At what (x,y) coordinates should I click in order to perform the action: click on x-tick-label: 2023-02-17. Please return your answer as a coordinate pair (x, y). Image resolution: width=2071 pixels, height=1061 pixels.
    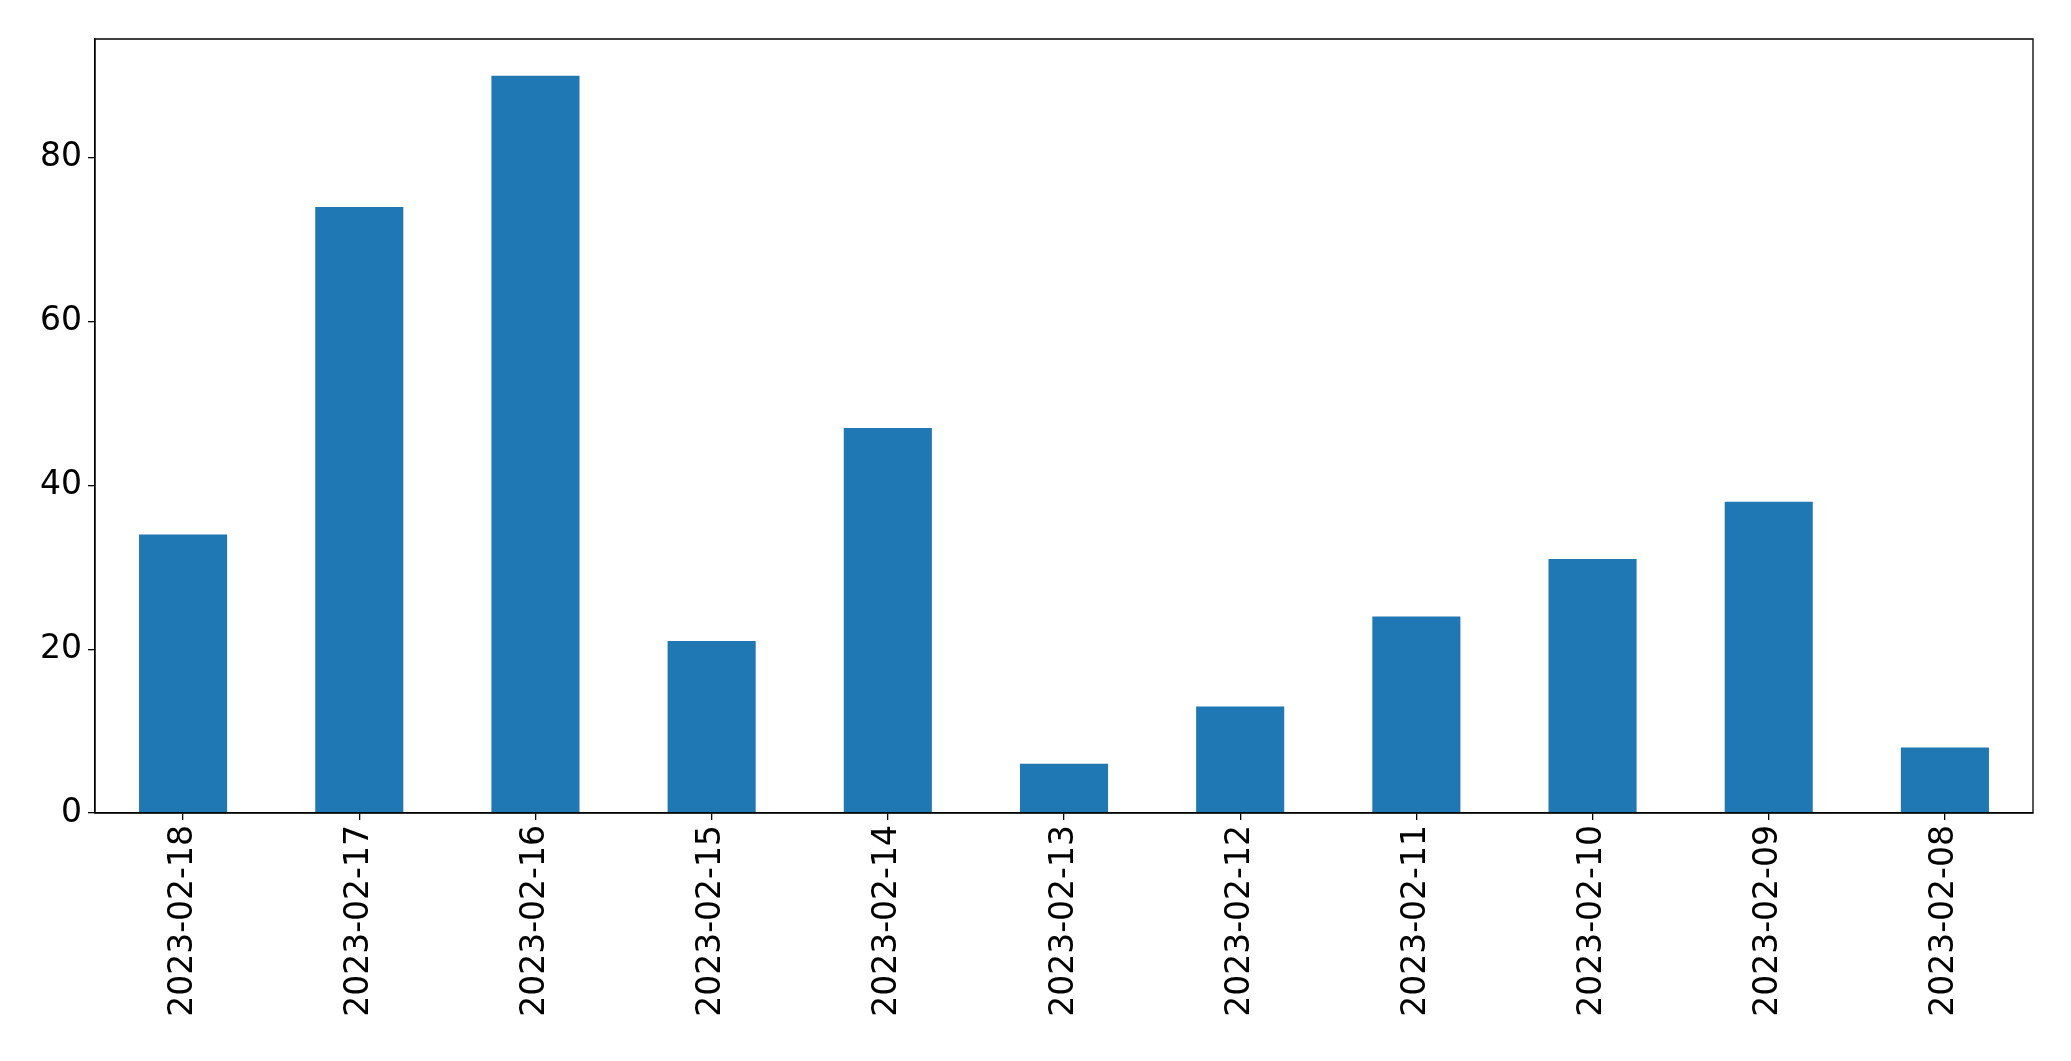
    Looking at the image, I should click on (356, 921).